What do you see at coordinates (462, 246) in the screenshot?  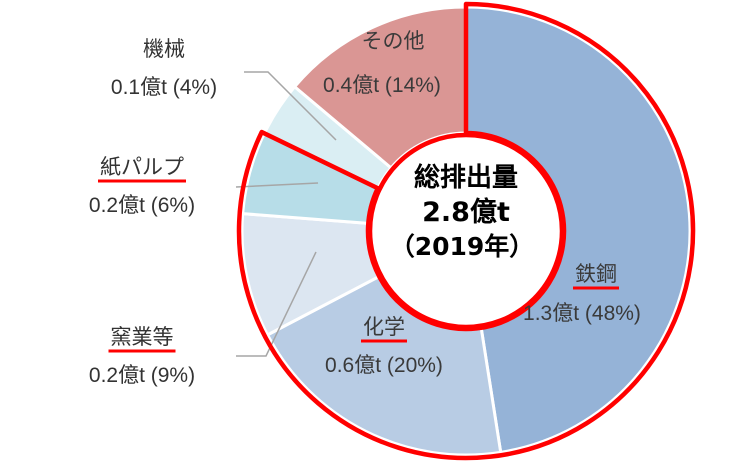 I see `center-label-year: （2019年）` at bounding box center [462, 246].